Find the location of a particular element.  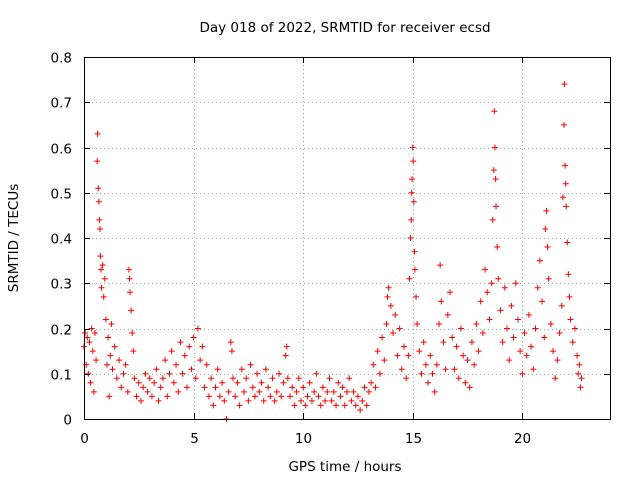

y-tick-label: 0.4 is located at coordinates (61, 240).